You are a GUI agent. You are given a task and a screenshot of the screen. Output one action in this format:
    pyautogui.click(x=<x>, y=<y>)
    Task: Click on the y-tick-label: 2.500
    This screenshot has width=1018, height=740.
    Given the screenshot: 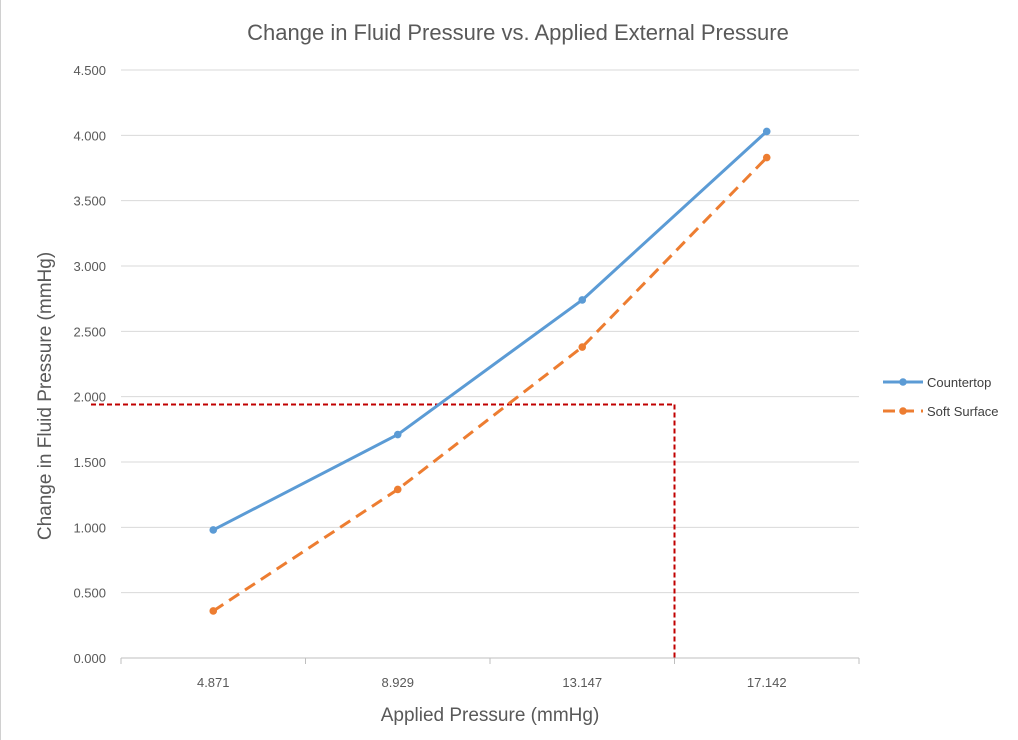 What is the action you would take?
    pyautogui.click(x=89, y=331)
    